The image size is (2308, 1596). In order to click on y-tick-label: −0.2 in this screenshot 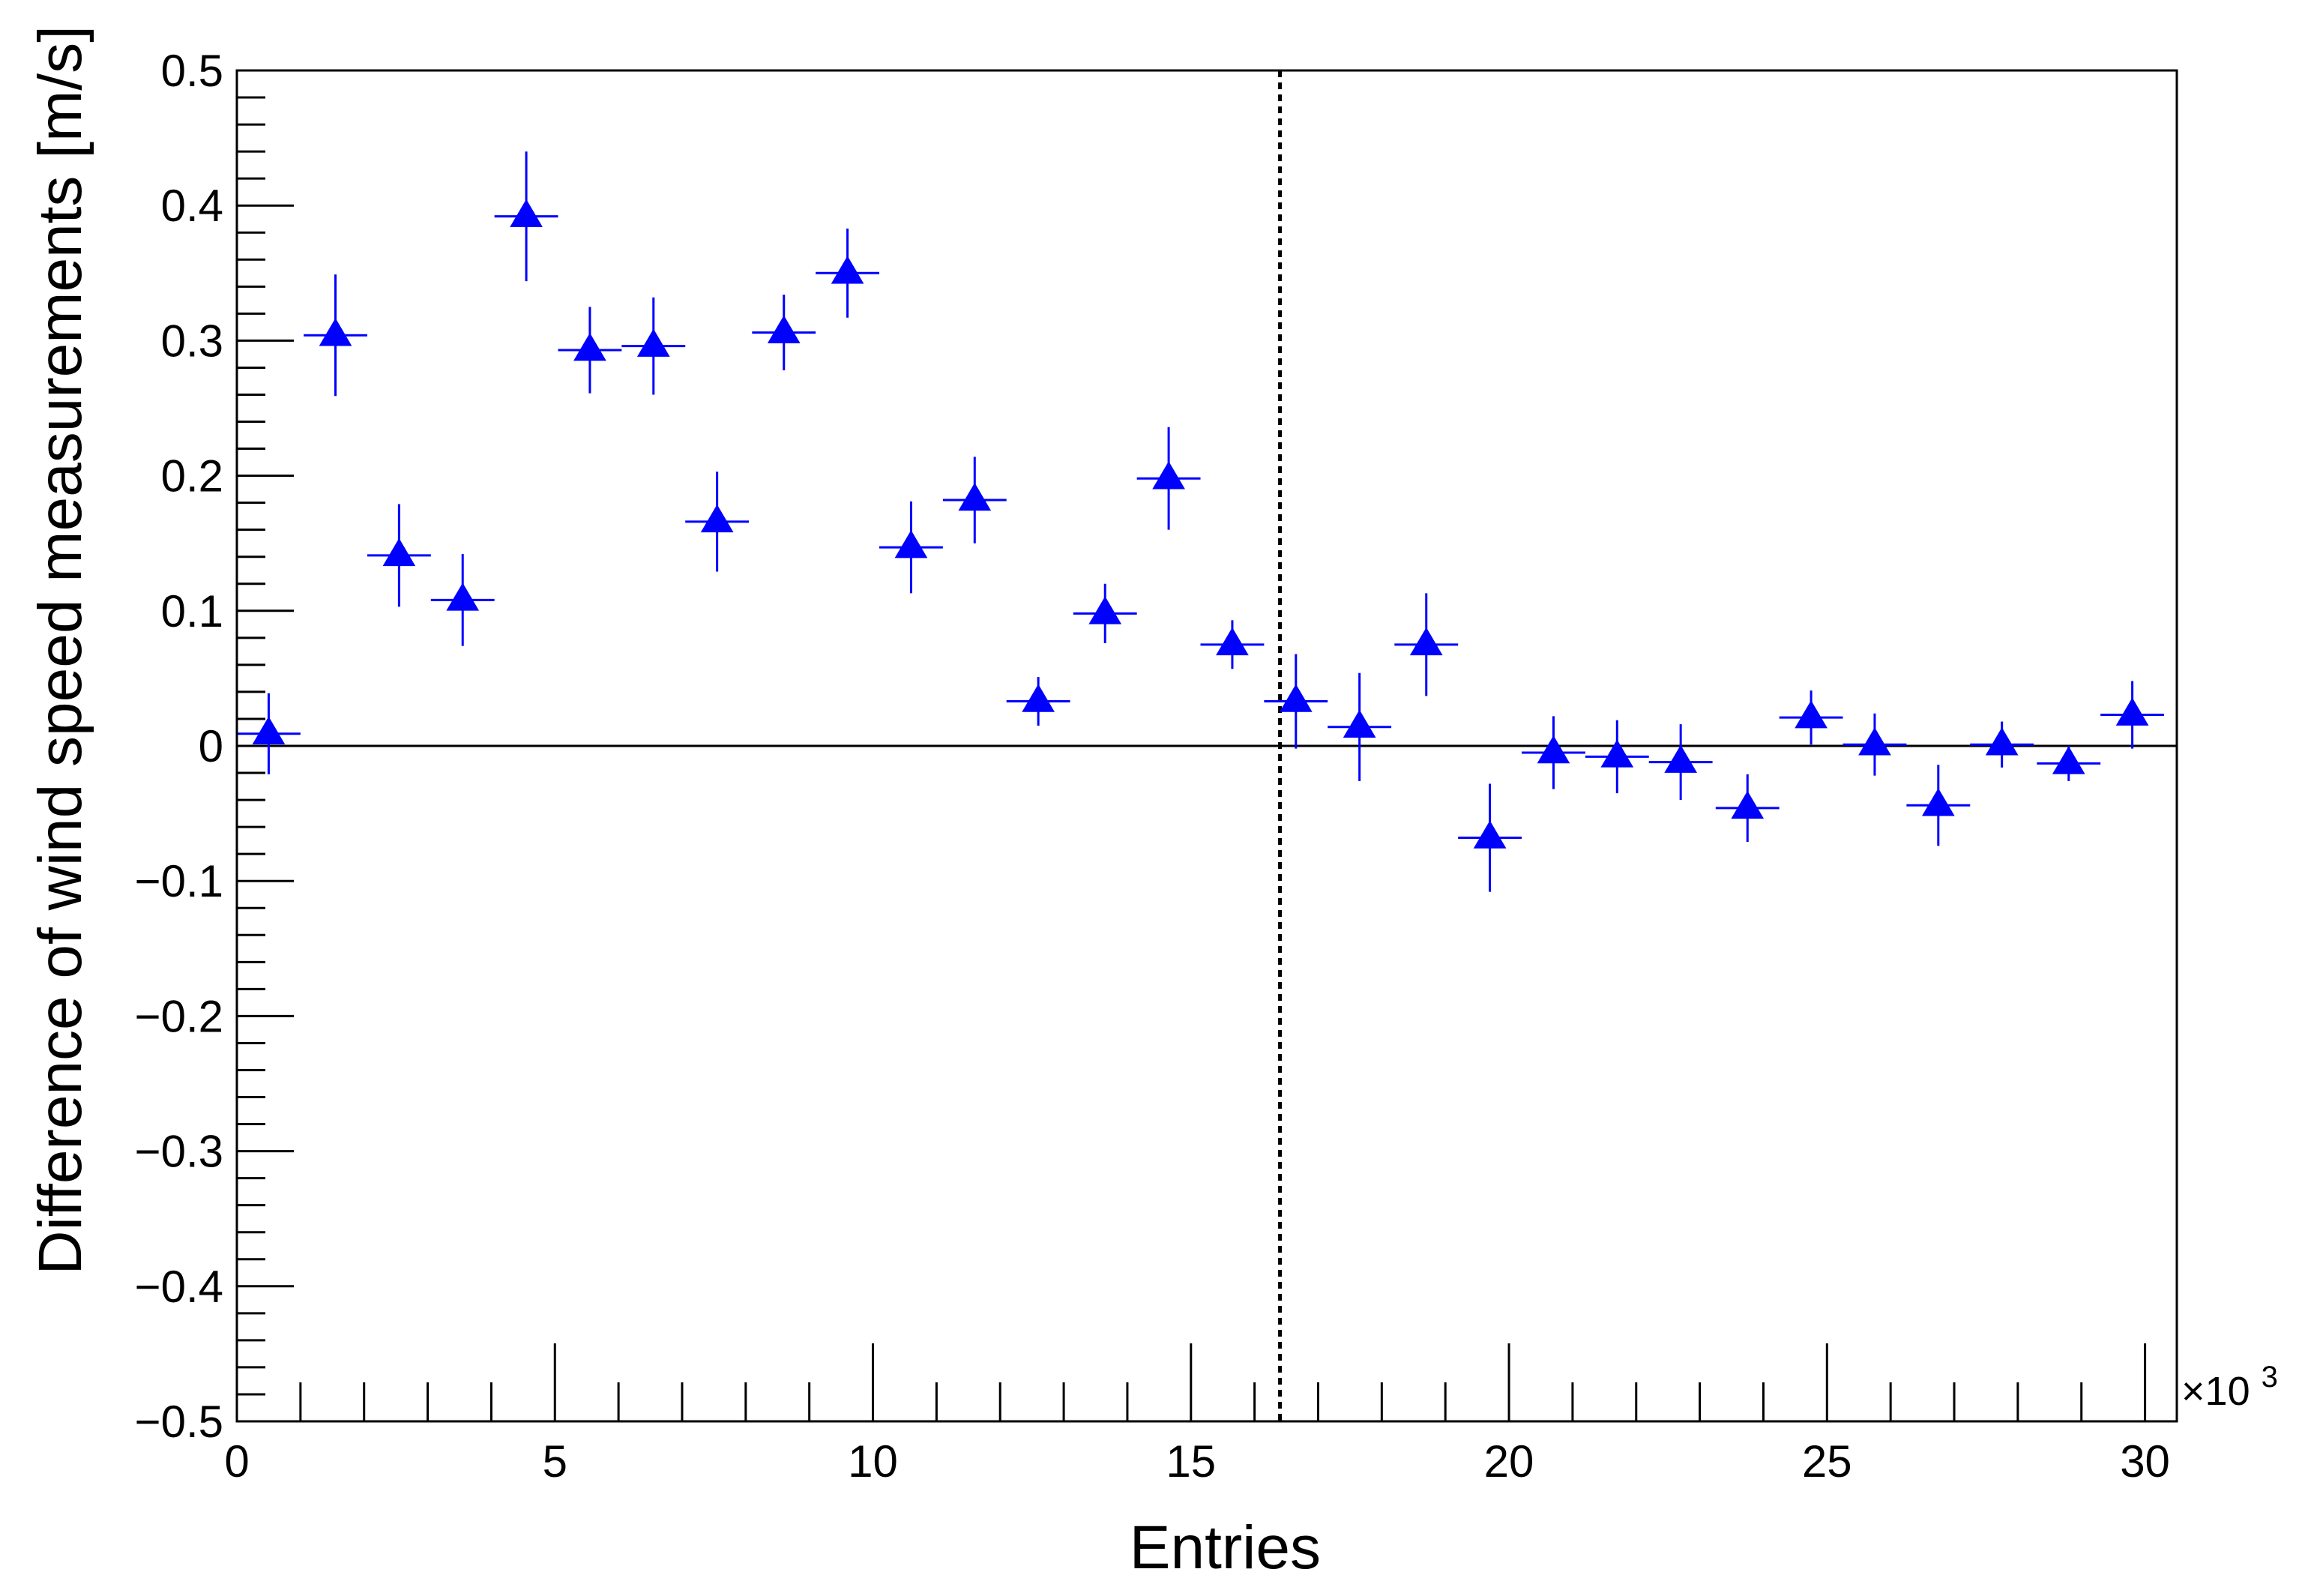, I will do `click(179, 1016)`.